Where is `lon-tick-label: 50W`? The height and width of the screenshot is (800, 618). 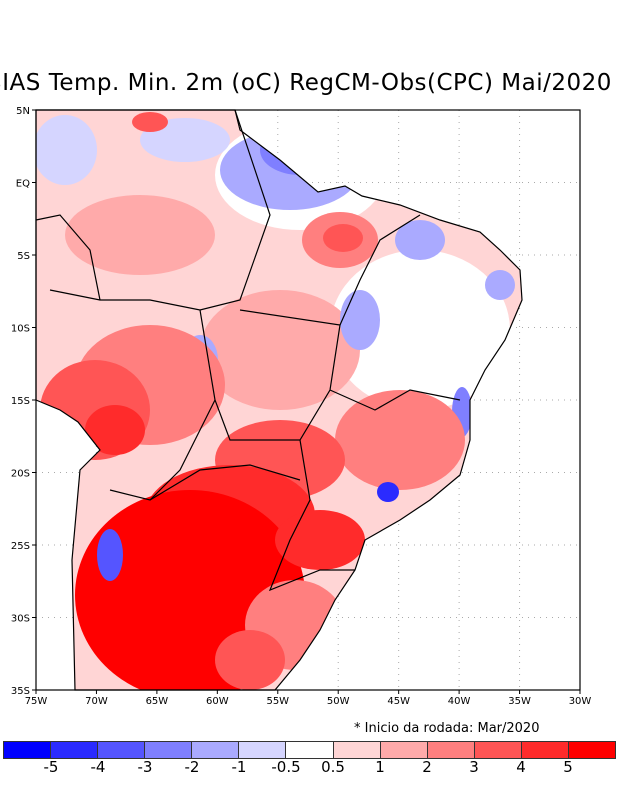
lon-tick-label: 50W is located at coordinates (338, 701).